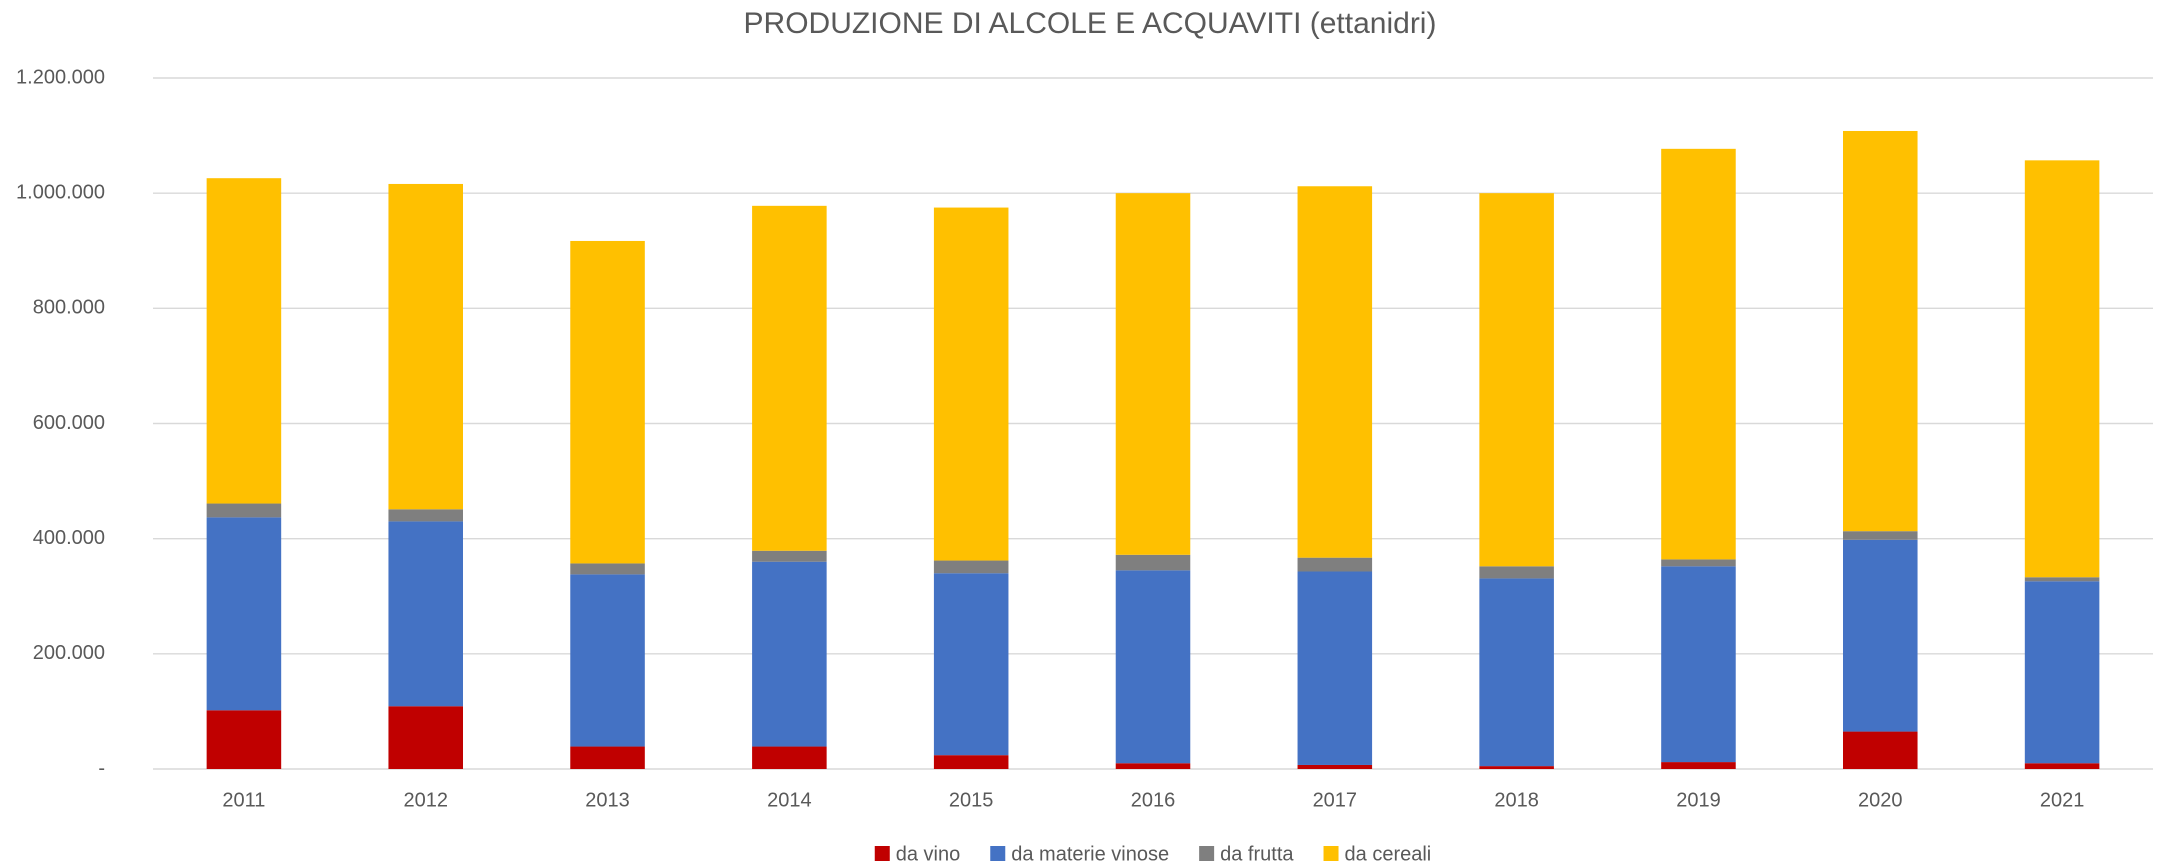 This screenshot has height=866, width=2181. What do you see at coordinates (928, 854) in the screenshot?
I see `legend-label: da vino` at bounding box center [928, 854].